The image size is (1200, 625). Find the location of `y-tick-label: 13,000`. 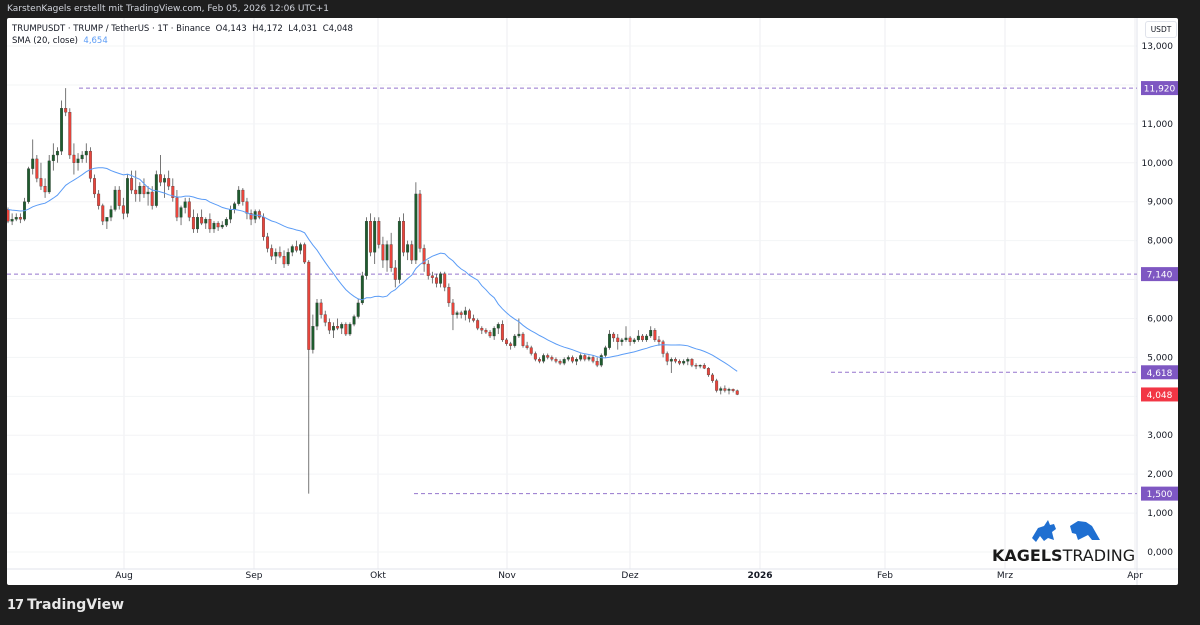

y-tick-label: 13,000 is located at coordinates (1158, 47).